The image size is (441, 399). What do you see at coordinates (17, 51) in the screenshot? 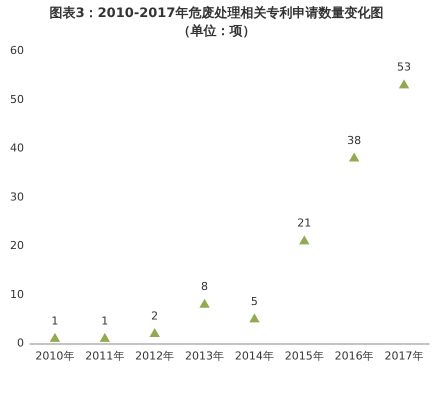
I see `y-tick-label: 60` at bounding box center [17, 51].